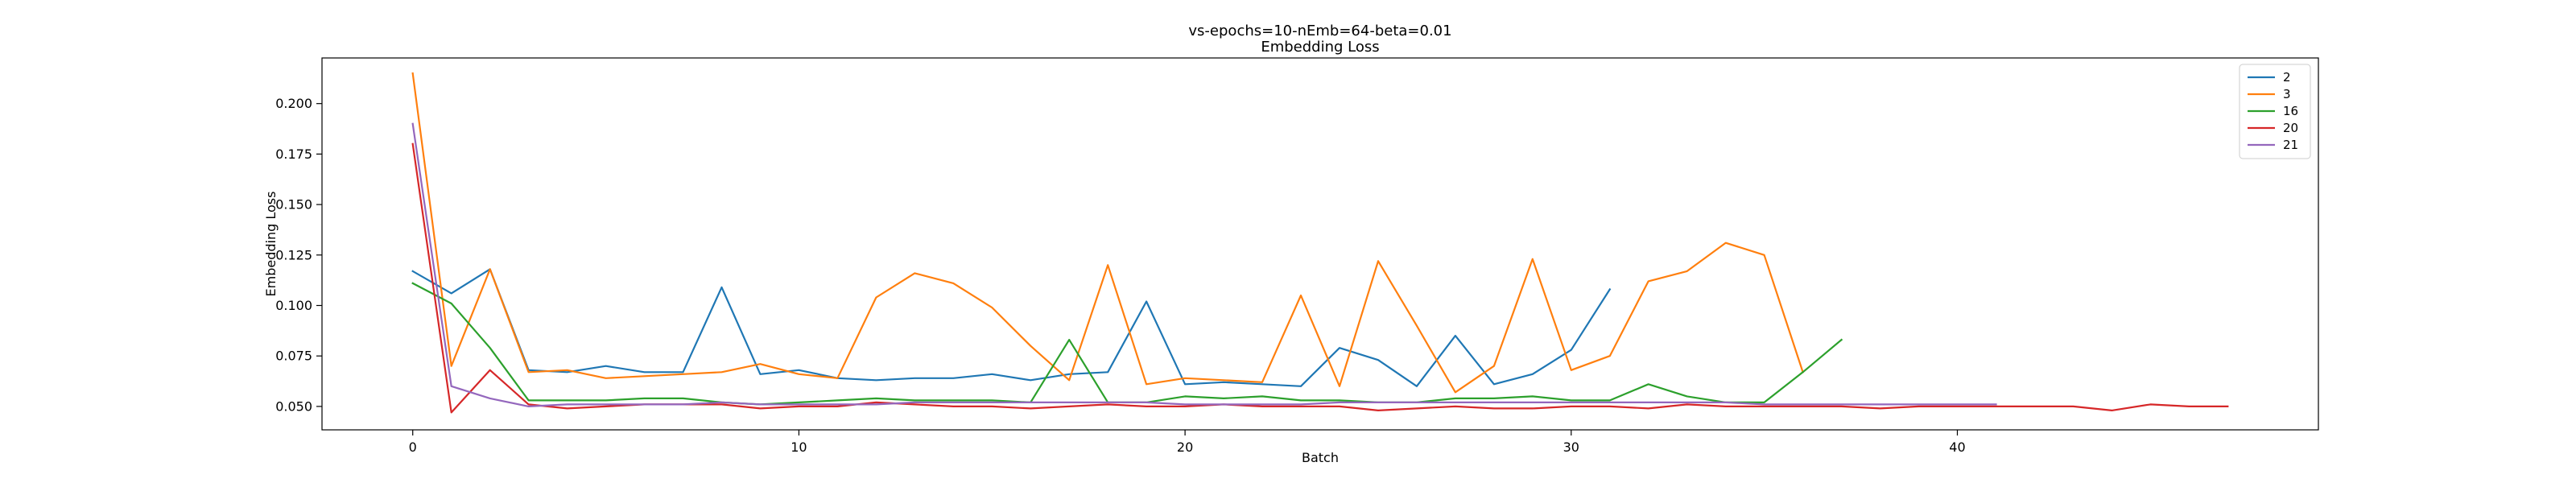  Describe the element at coordinates (293, 205) in the screenshot. I see `y-tick-label: 0.150` at that location.